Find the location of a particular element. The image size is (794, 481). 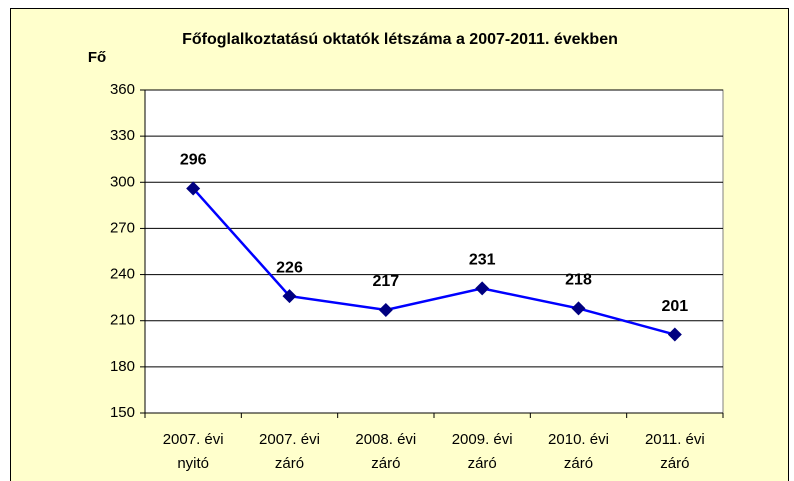

x-tick-label: 2007. évi záró is located at coordinates (289, 451).